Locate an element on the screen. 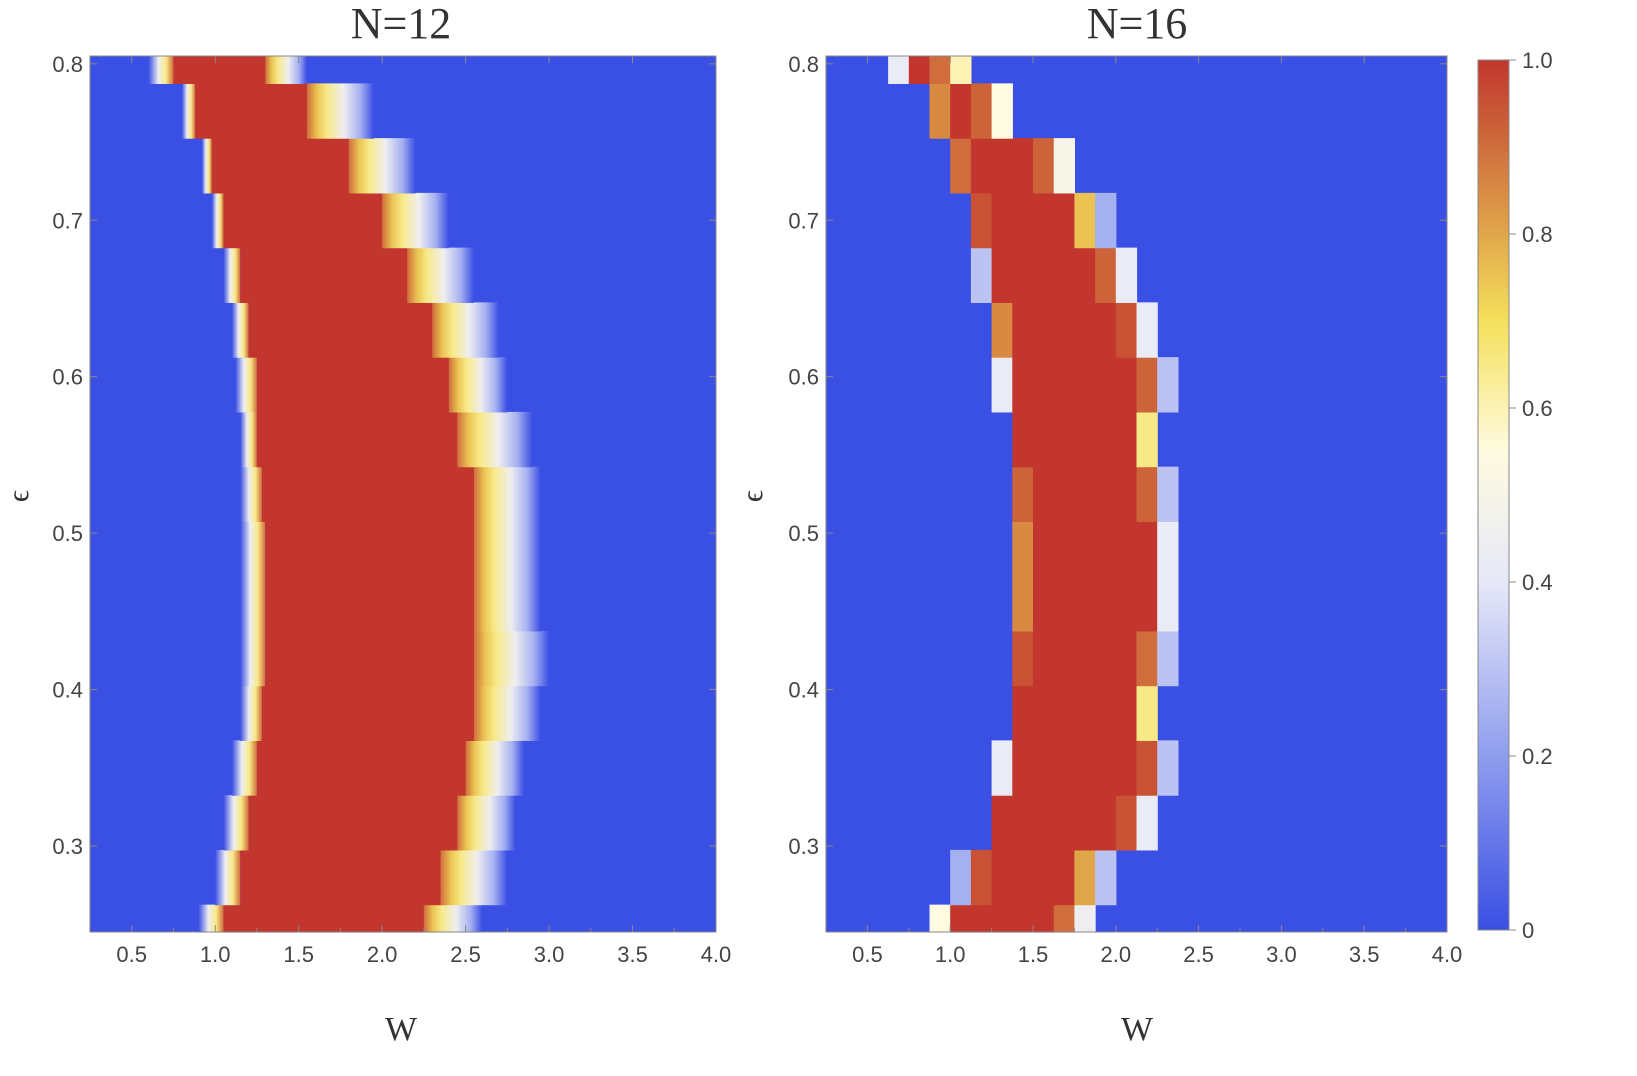 The image size is (1637, 1076). colorbar-tick-label: 0.4 is located at coordinates (1537, 582).